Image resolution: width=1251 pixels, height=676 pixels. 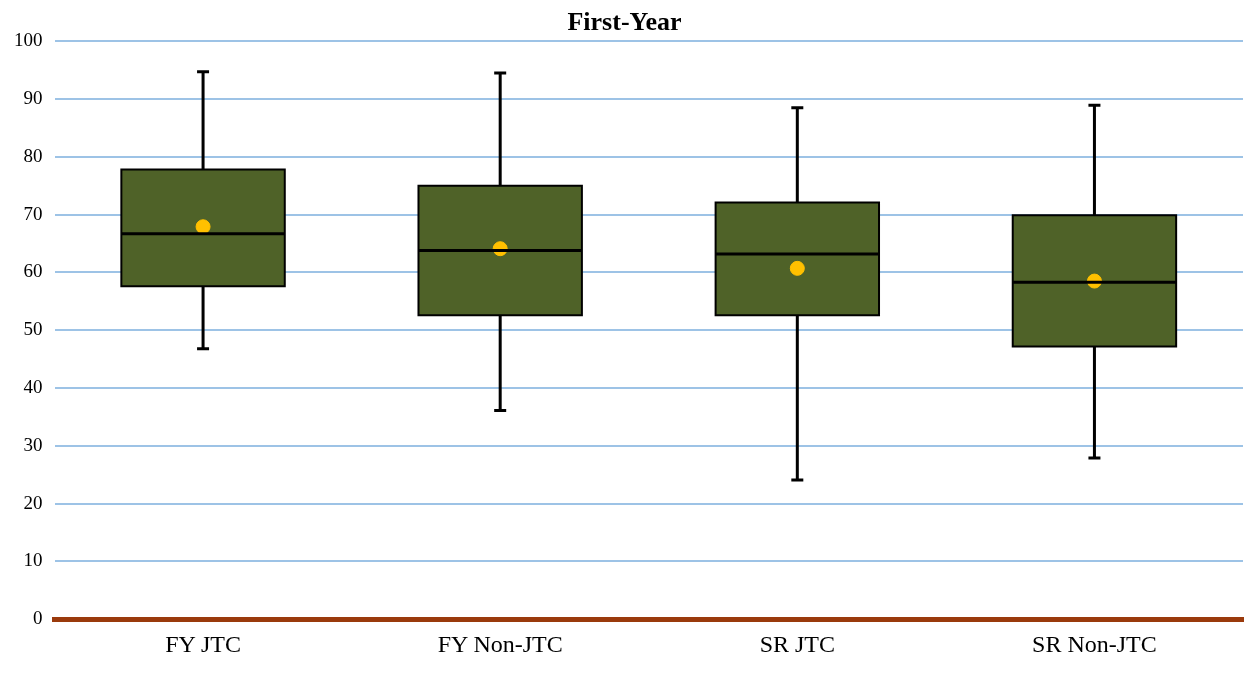 What do you see at coordinates (33, 502) in the screenshot?
I see `y-tick-label: 20` at bounding box center [33, 502].